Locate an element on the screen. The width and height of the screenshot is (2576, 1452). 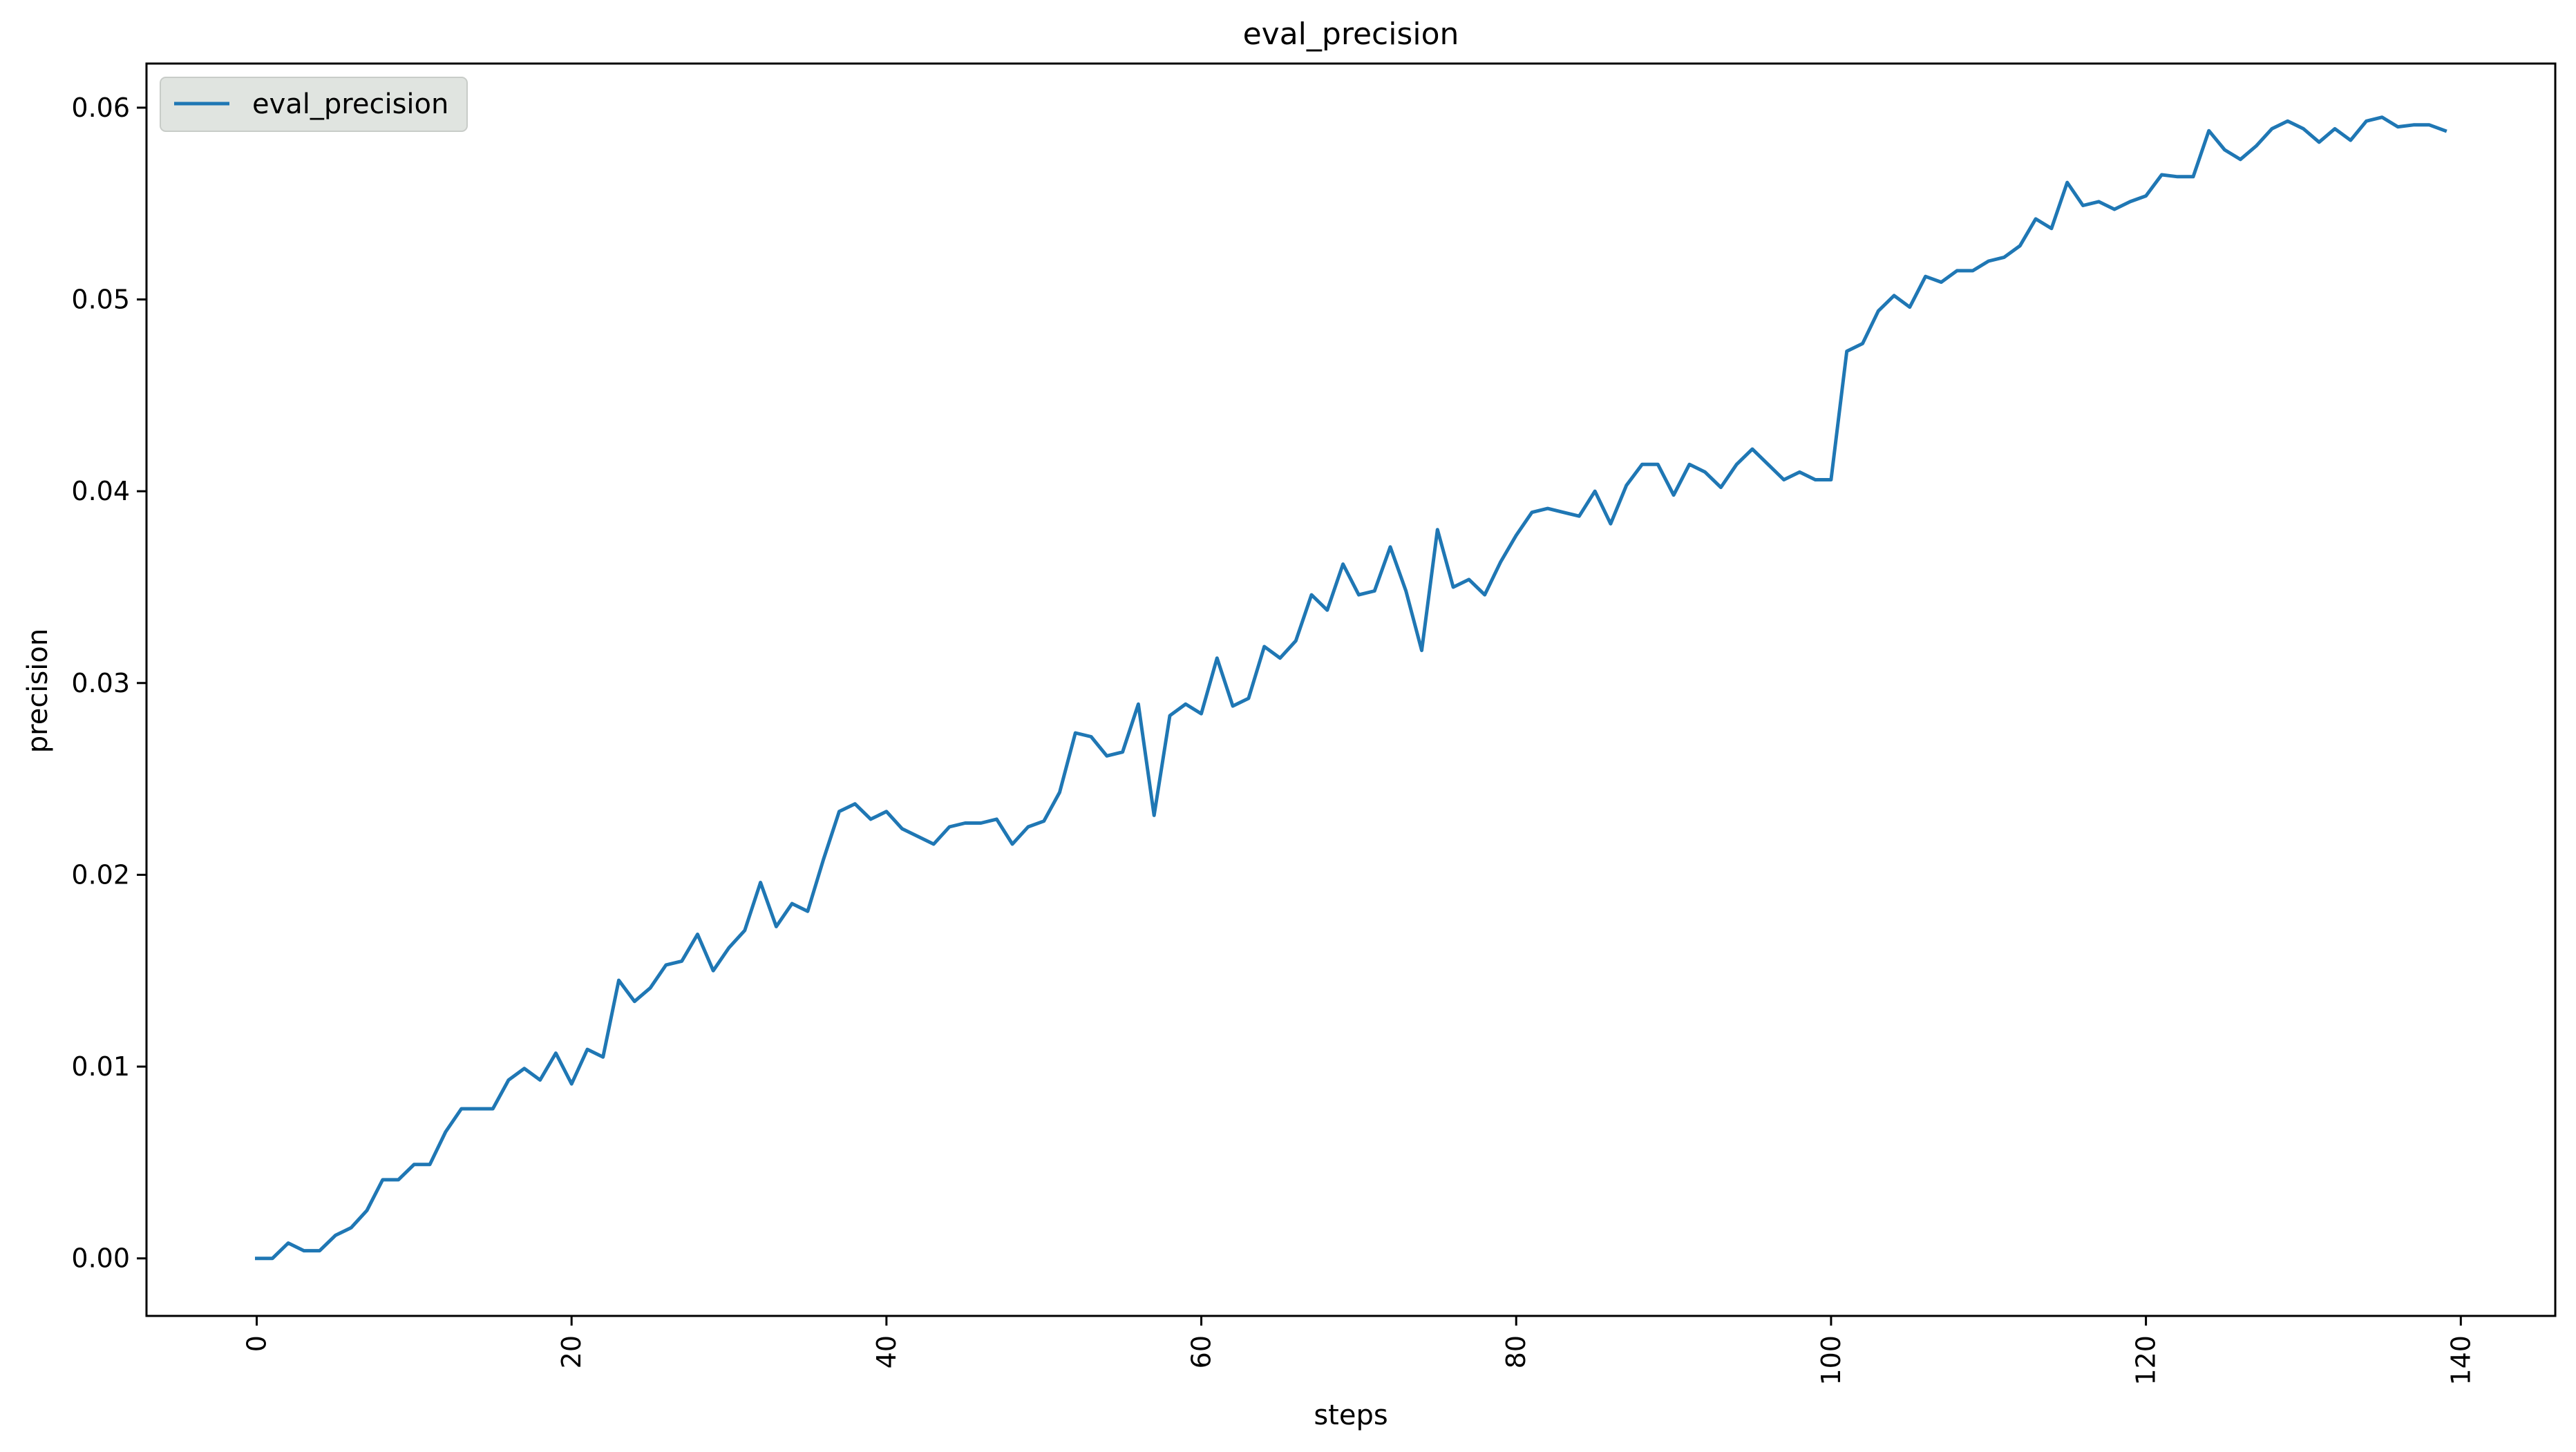
y-tick-label: 0.05 is located at coordinates (100, 299).